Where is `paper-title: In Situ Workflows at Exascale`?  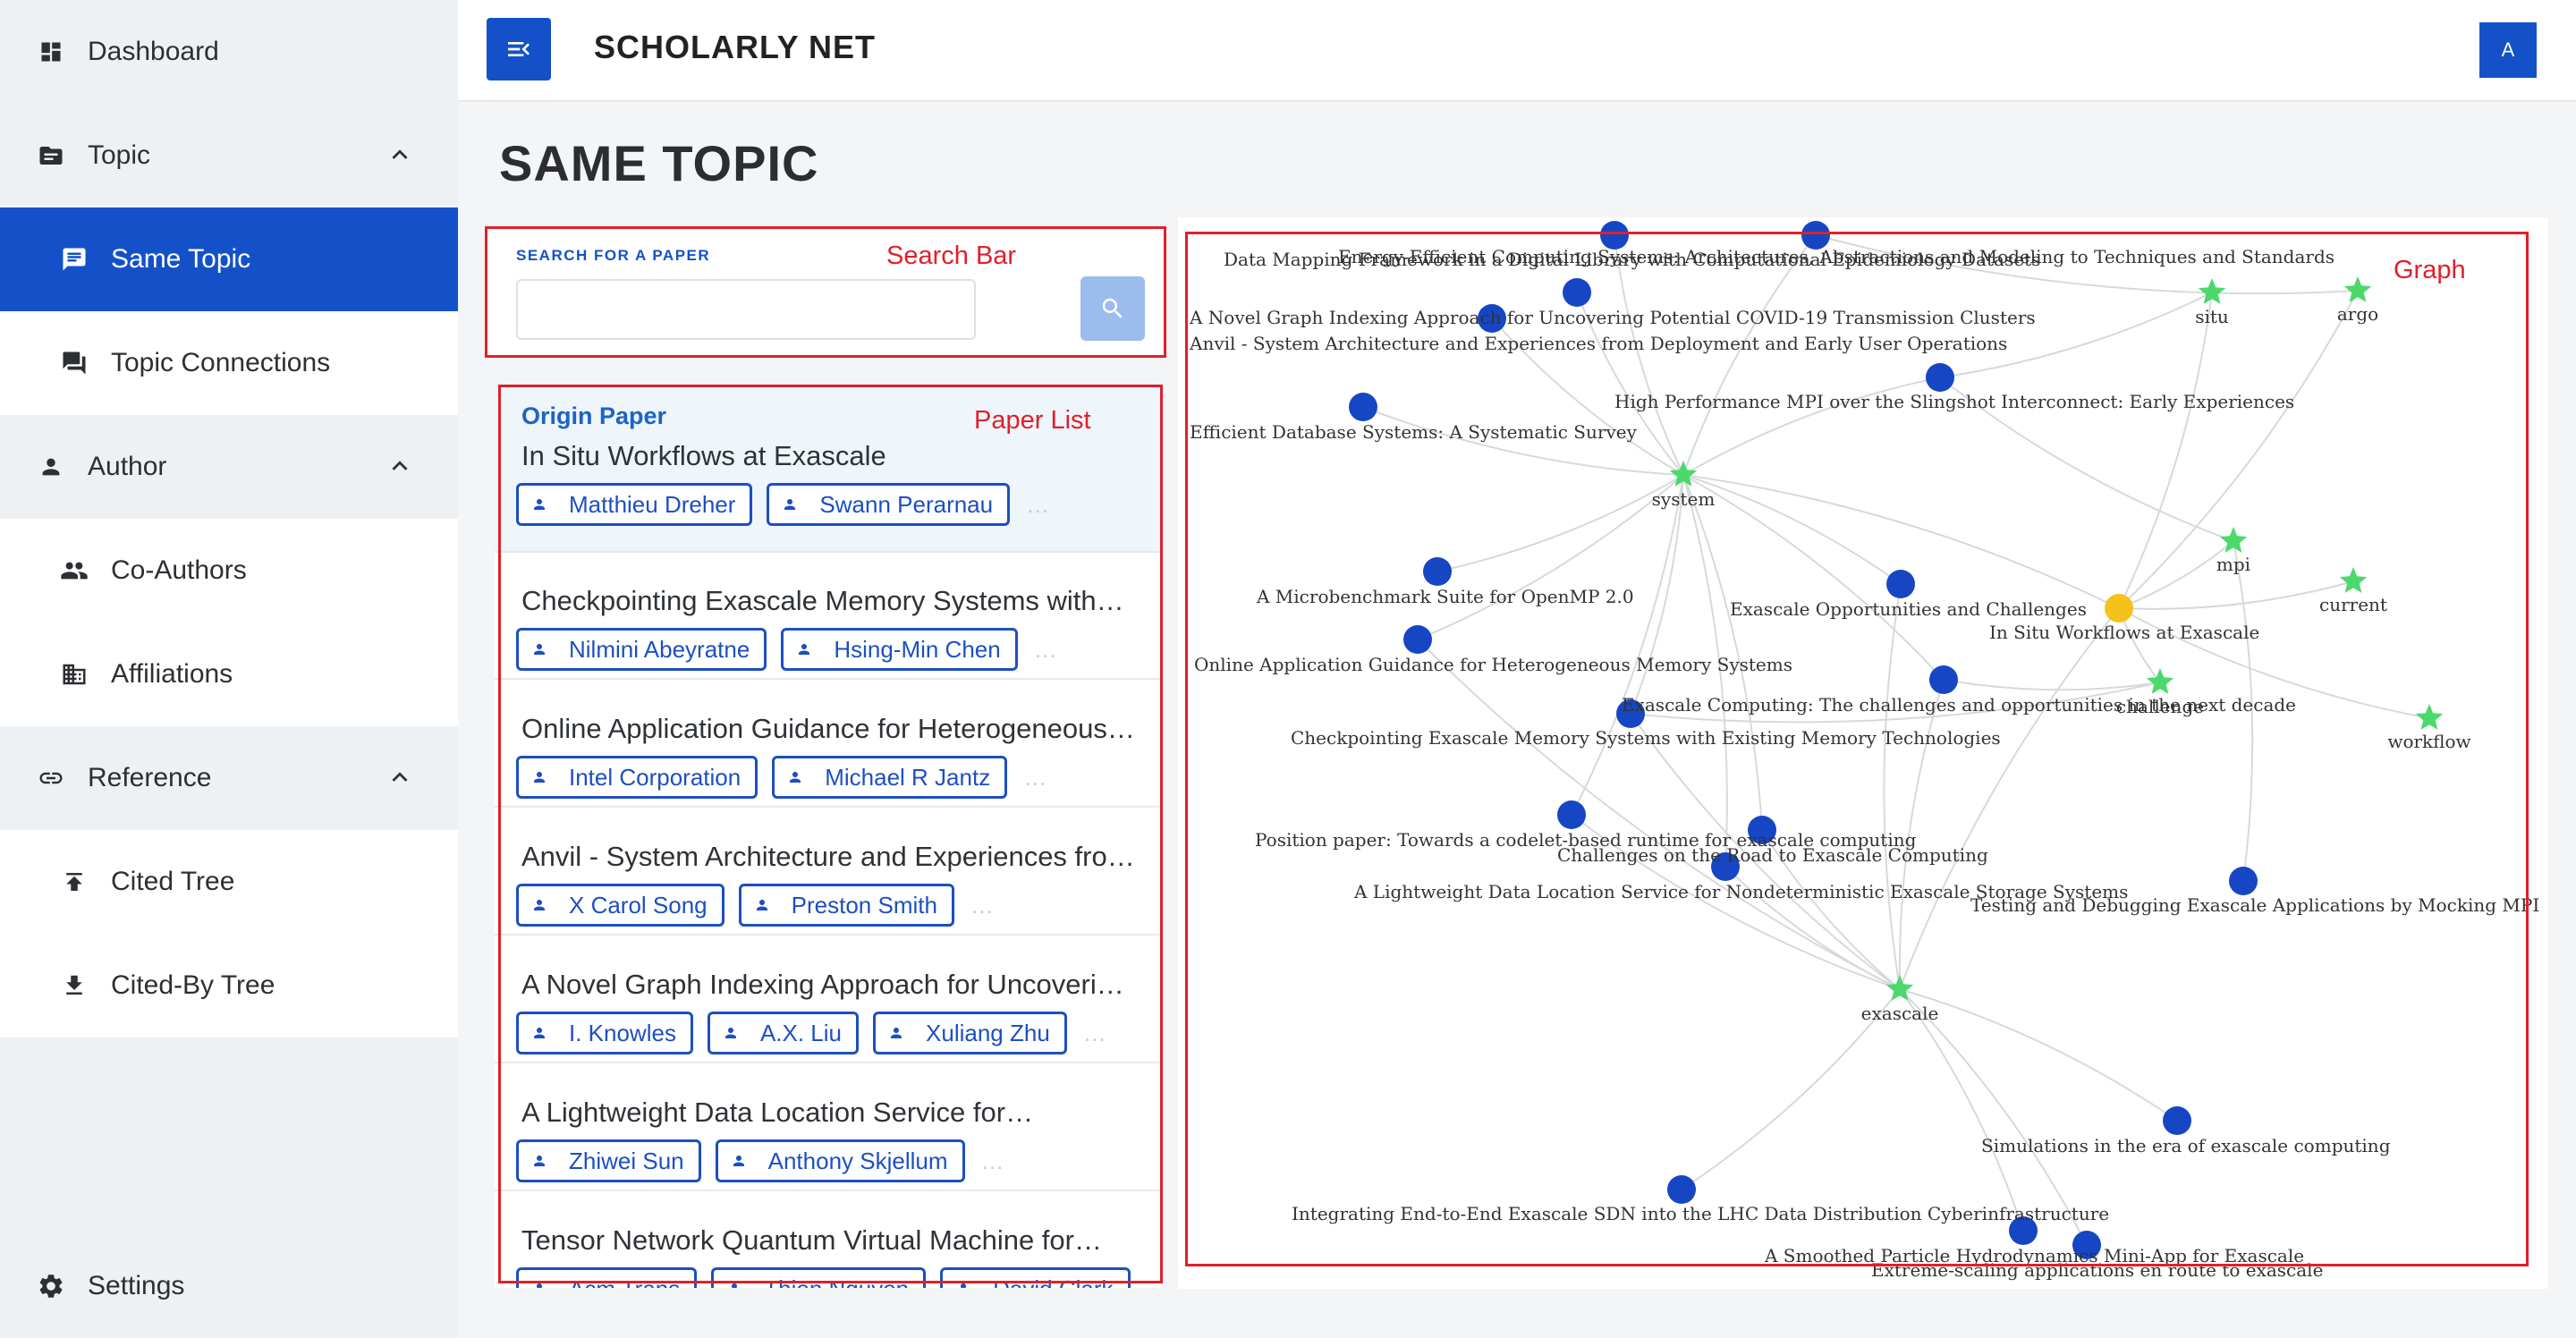 paper-title: In Situ Workflows at Exascale is located at coordinates (703, 455).